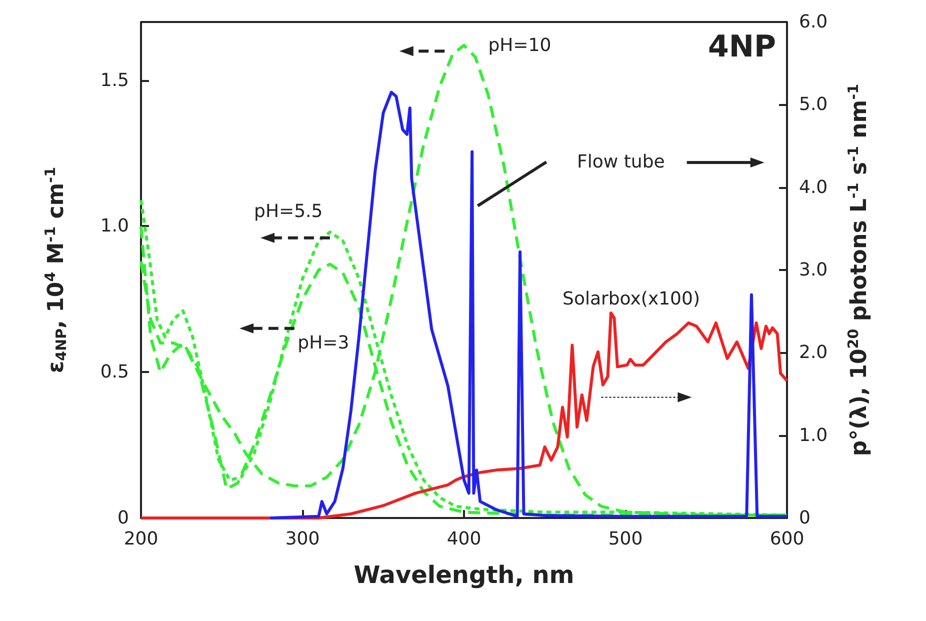  I want to click on annotation: pH=5.5, so click(288, 211).